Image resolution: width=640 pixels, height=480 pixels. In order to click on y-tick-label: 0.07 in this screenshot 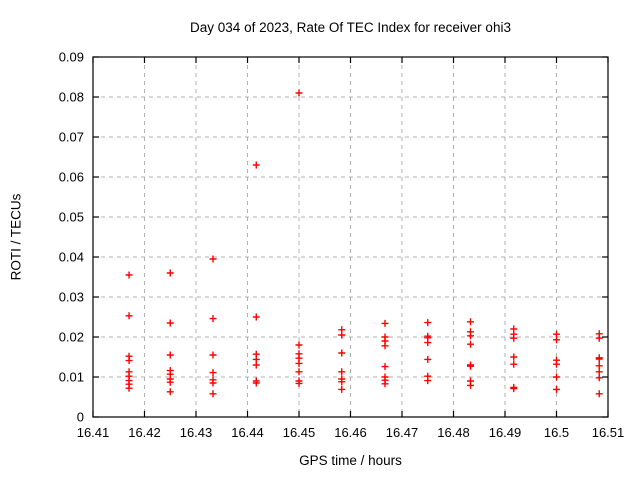, I will do `click(71, 137)`.